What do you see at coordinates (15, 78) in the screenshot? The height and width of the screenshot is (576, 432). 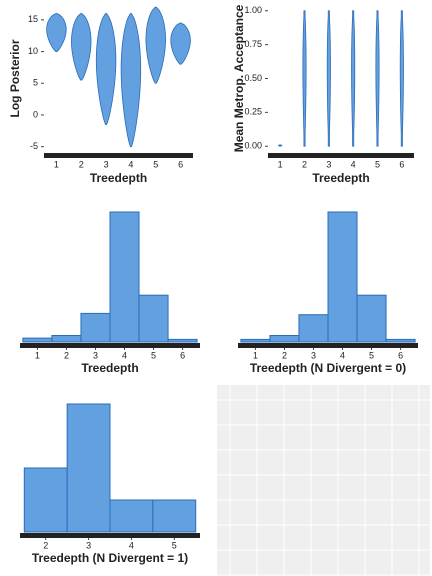 I see `y-axis-title: Log Posterior` at bounding box center [15, 78].